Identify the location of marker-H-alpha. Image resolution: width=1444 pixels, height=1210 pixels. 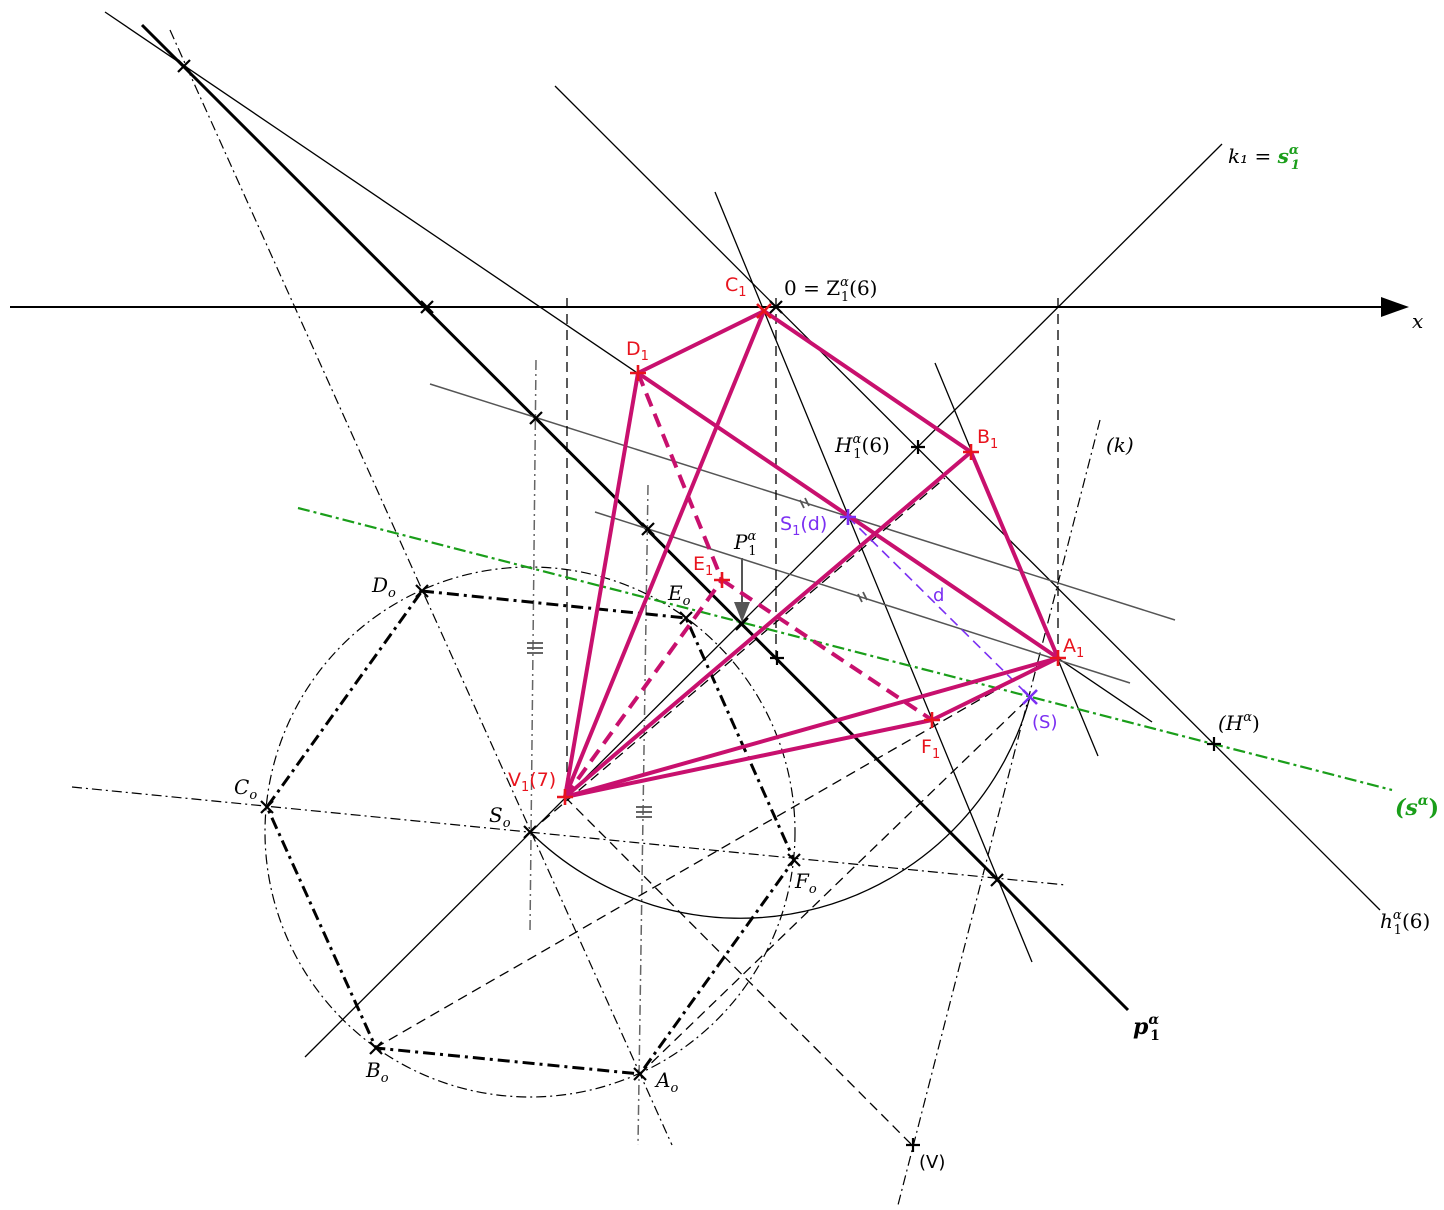
(1214, 744).